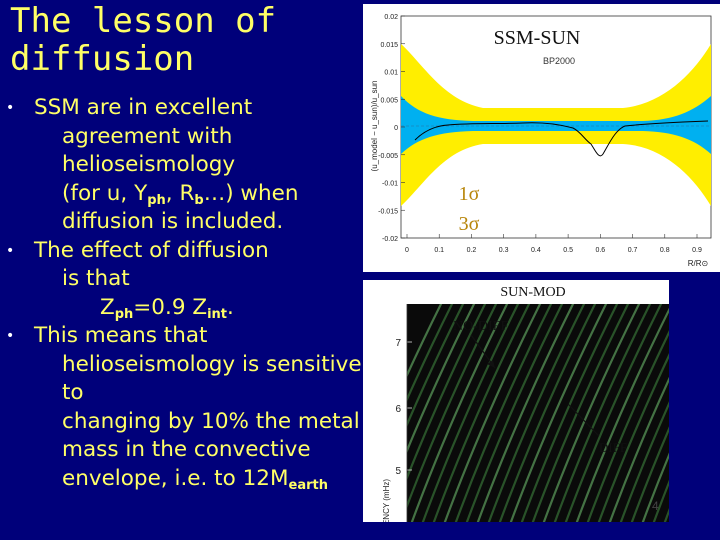 This screenshot has width=720, height=540. I want to click on bullet-line: helioseismology, so click(149, 164).